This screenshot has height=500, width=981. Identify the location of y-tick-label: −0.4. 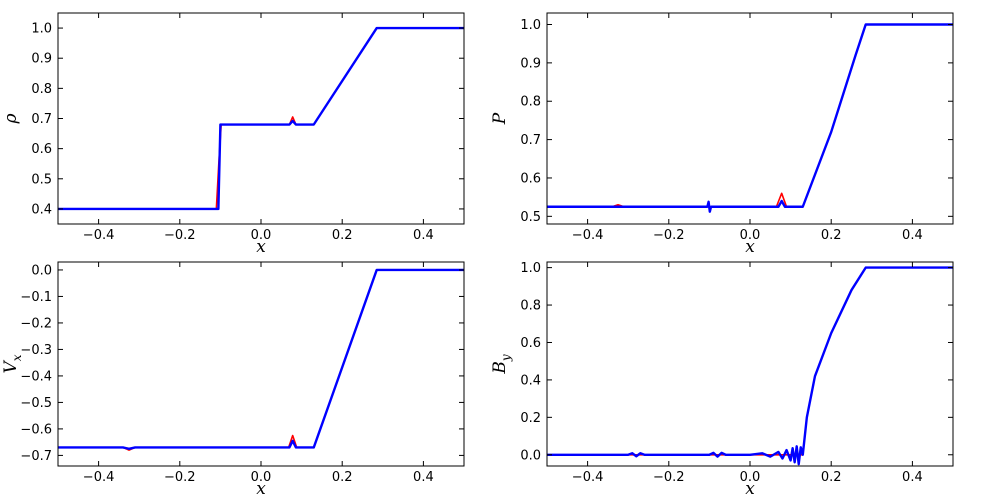
(36, 376).